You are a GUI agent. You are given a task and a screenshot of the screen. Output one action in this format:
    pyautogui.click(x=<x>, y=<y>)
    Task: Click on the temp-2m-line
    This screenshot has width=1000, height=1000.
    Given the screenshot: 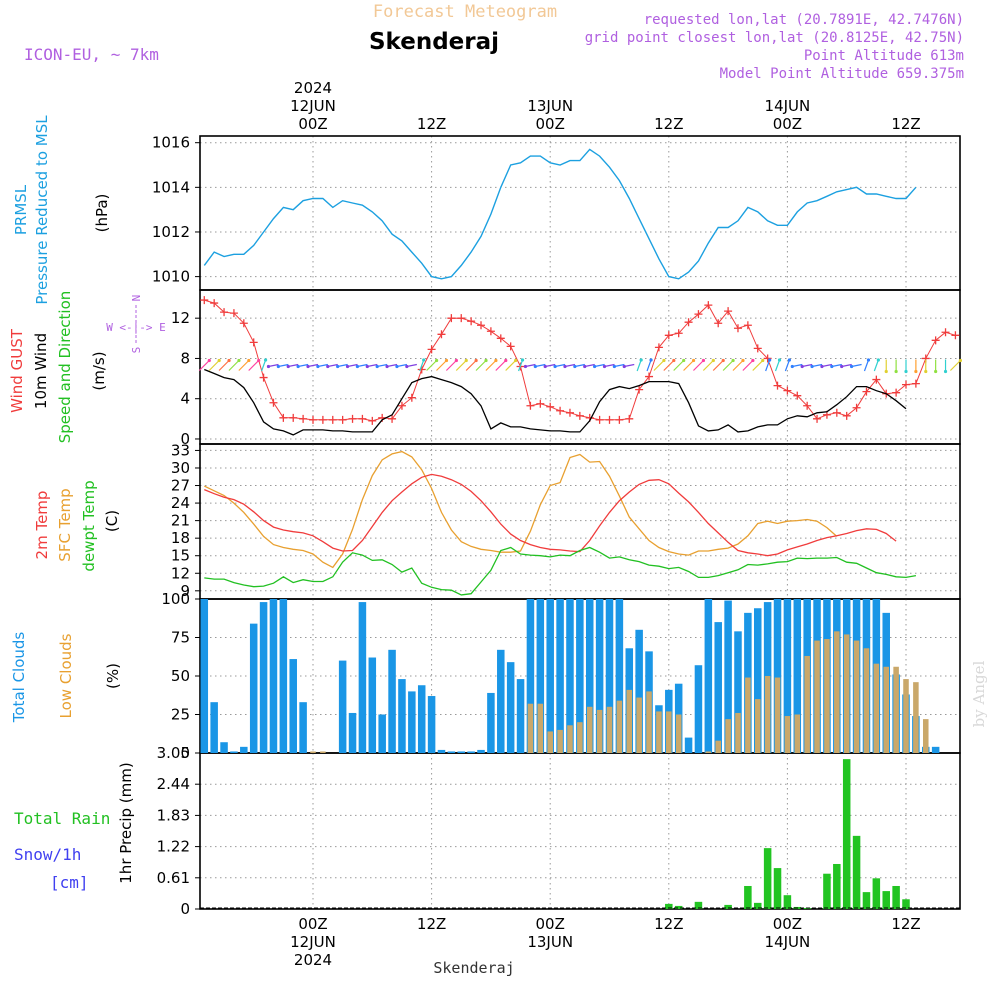 What is the action you would take?
    pyautogui.click(x=550, y=515)
    